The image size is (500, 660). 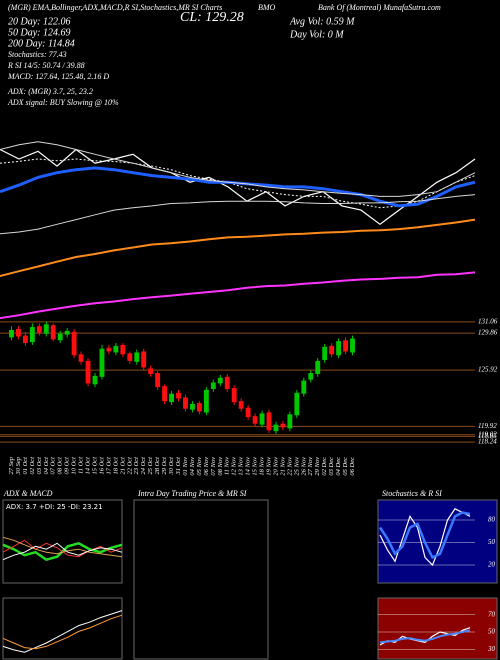 I want to click on x-tick-label: 28 Oct, so click(x=157, y=466).